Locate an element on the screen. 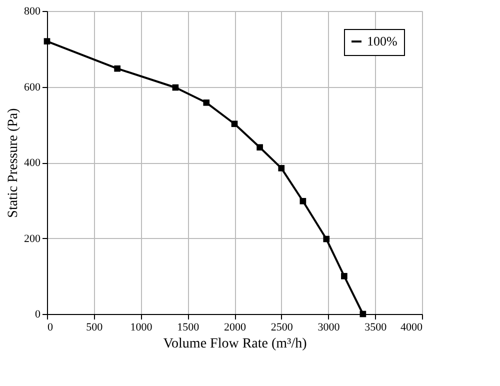 This screenshot has width=500, height=386. legend-label: 100% is located at coordinates (382, 41).